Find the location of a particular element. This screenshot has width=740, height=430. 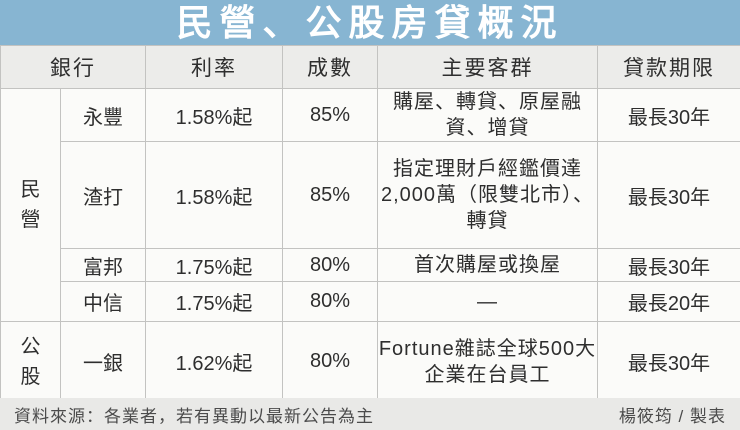

bank-cell: 富邦 is located at coordinates (103, 265).